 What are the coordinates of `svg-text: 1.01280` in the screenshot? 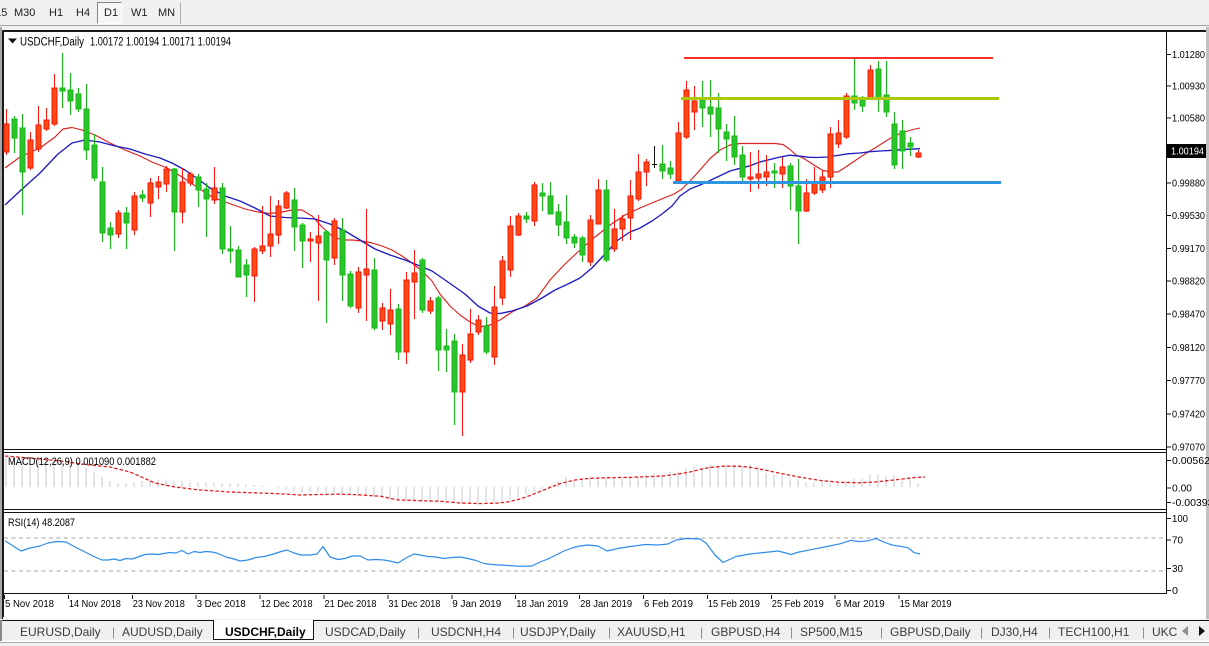 It's located at (1188, 55).